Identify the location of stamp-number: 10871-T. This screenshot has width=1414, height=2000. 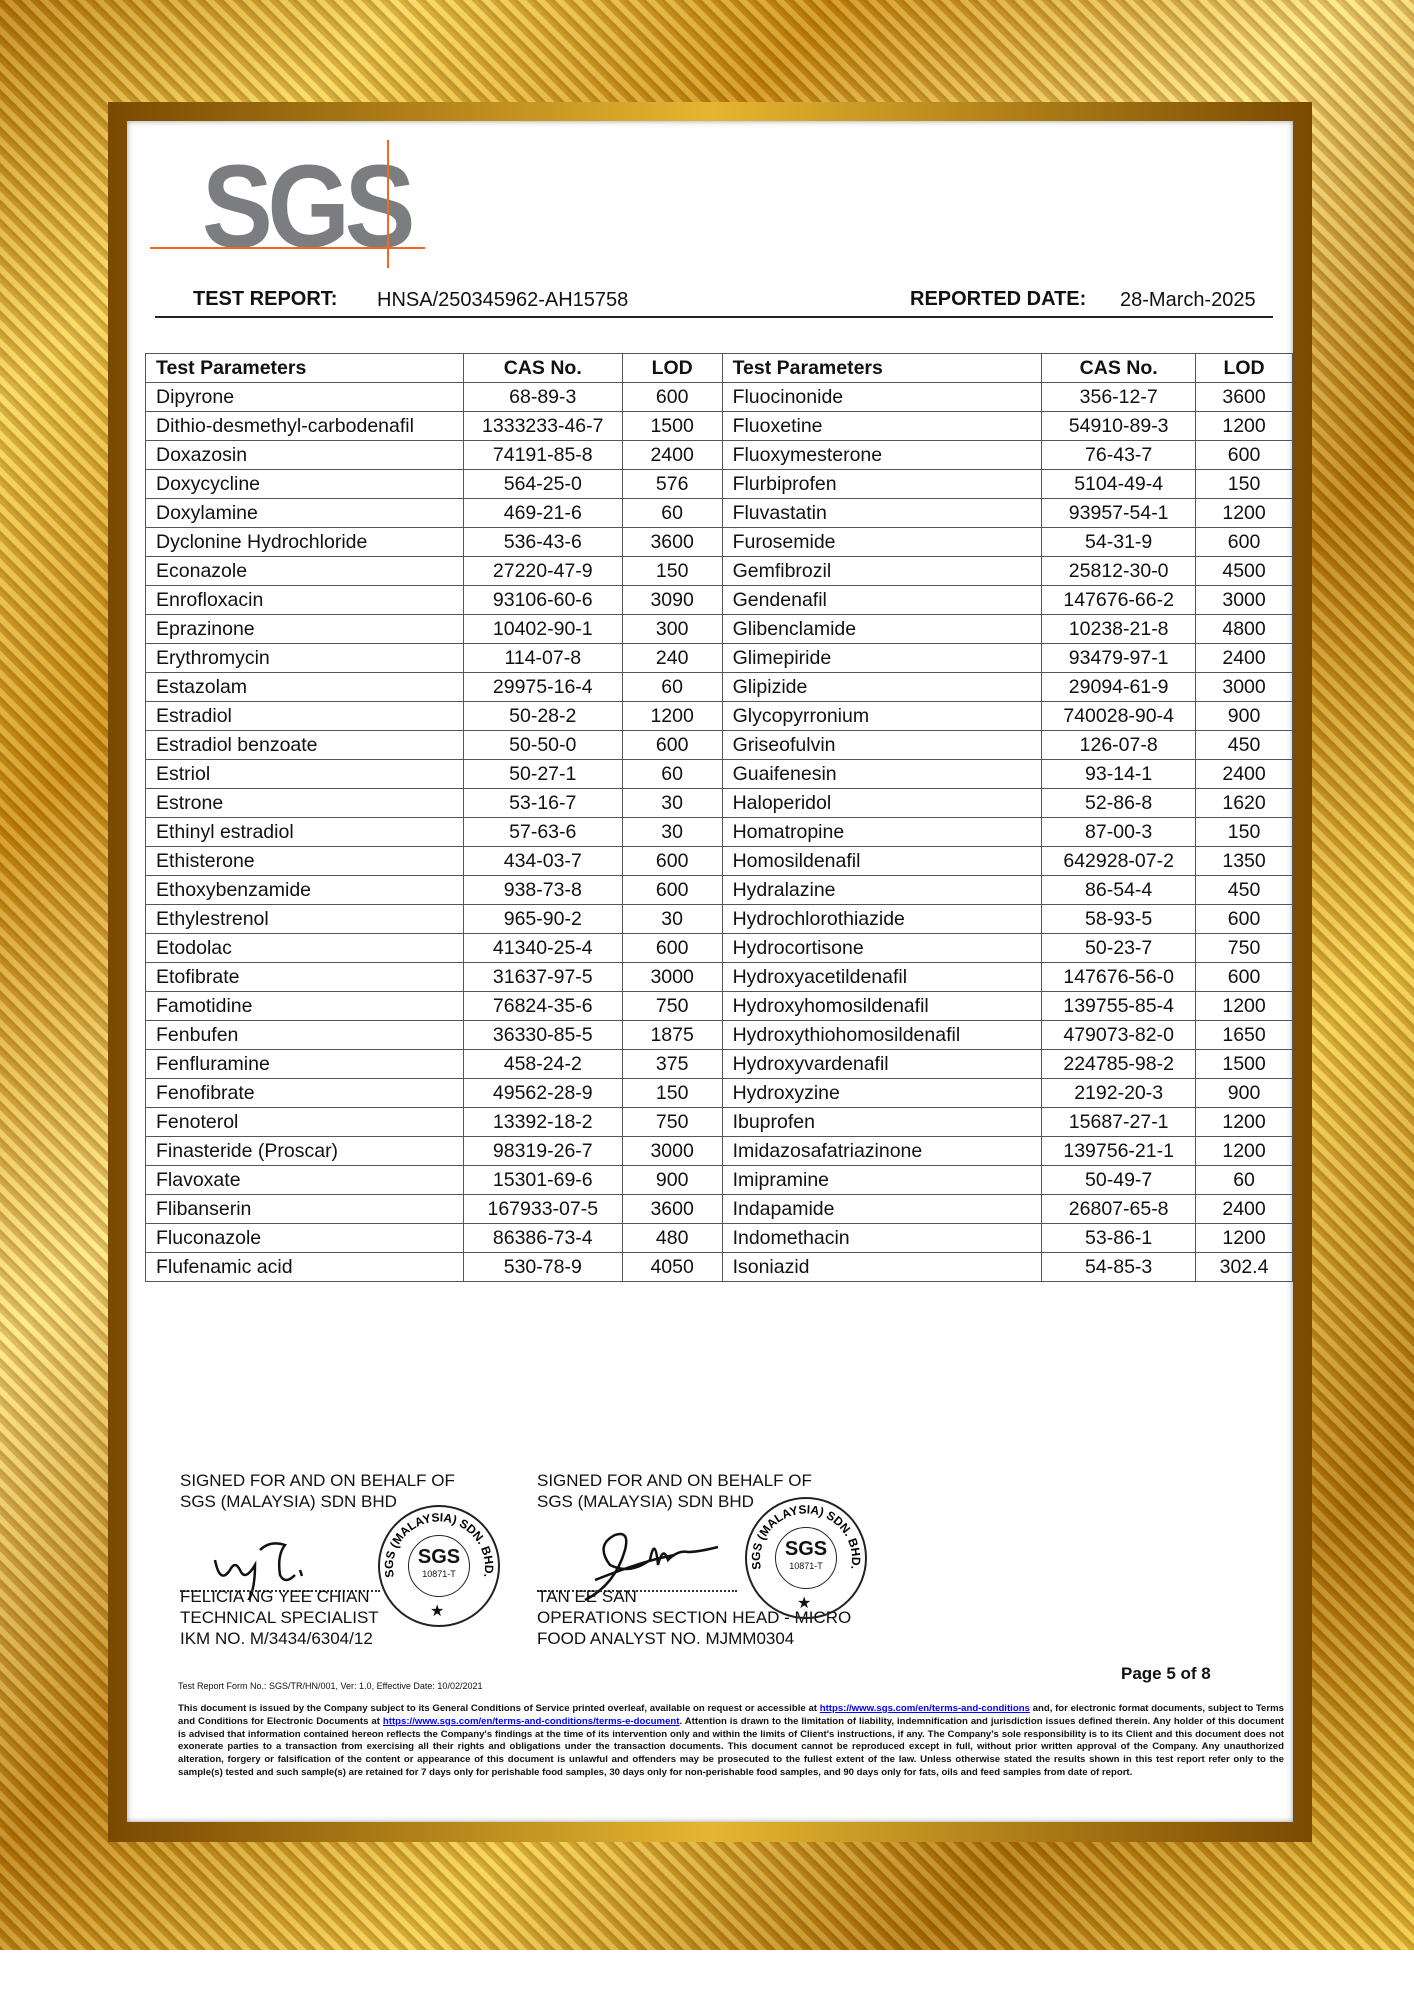
(806, 1566).